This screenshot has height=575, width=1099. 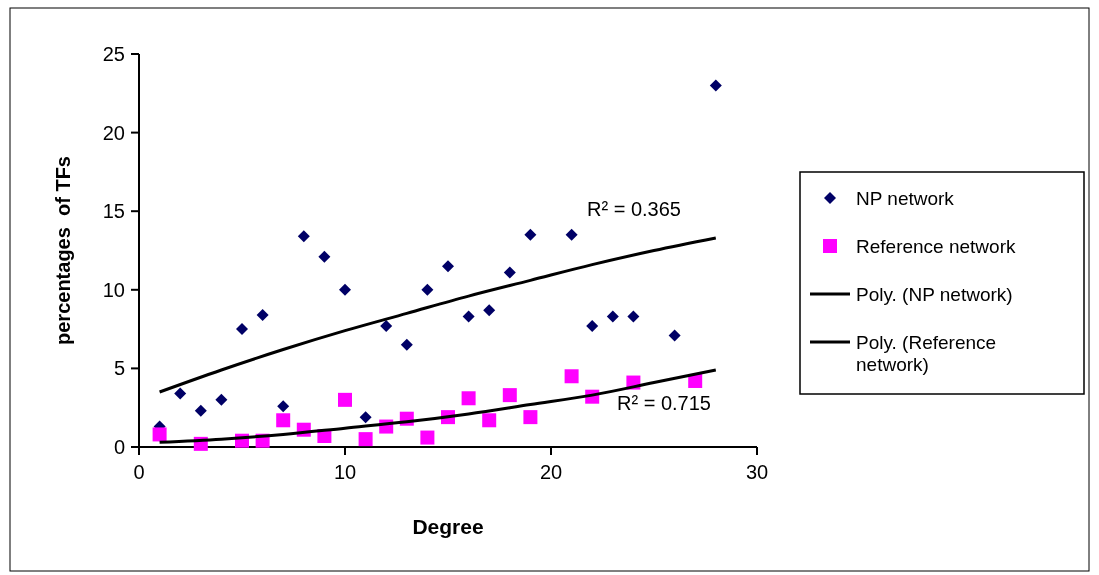 I want to click on legend-label: Reference network, so click(x=936, y=246).